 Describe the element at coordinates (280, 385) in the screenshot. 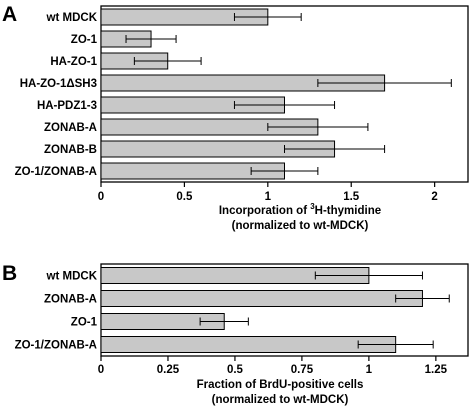

I see `panel-b-xlabel: Fraction of BrdU-positive cells` at that location.